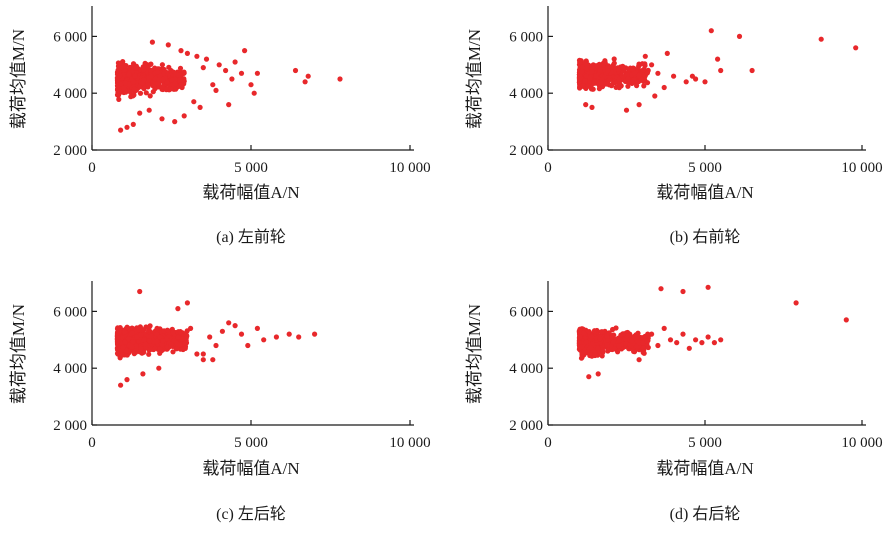 The width and height of the screenshot is (893, 535). Describe the element at coordinates (548, 168) in the screenshot. I see `panel-b-x-tick-label: 0` at that location.